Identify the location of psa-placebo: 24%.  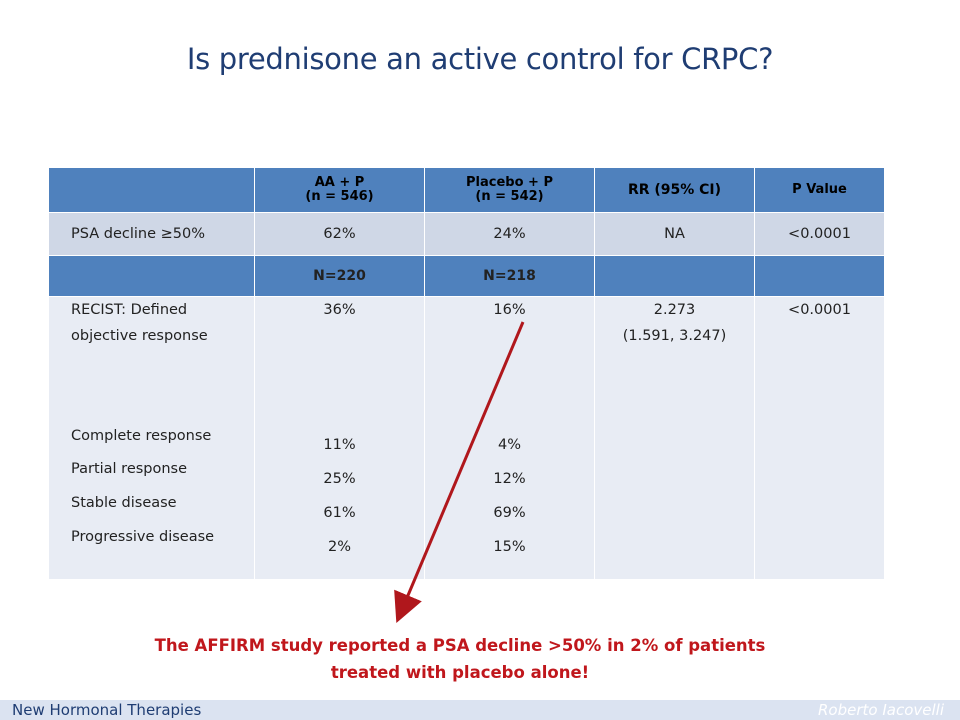
(509, 234).